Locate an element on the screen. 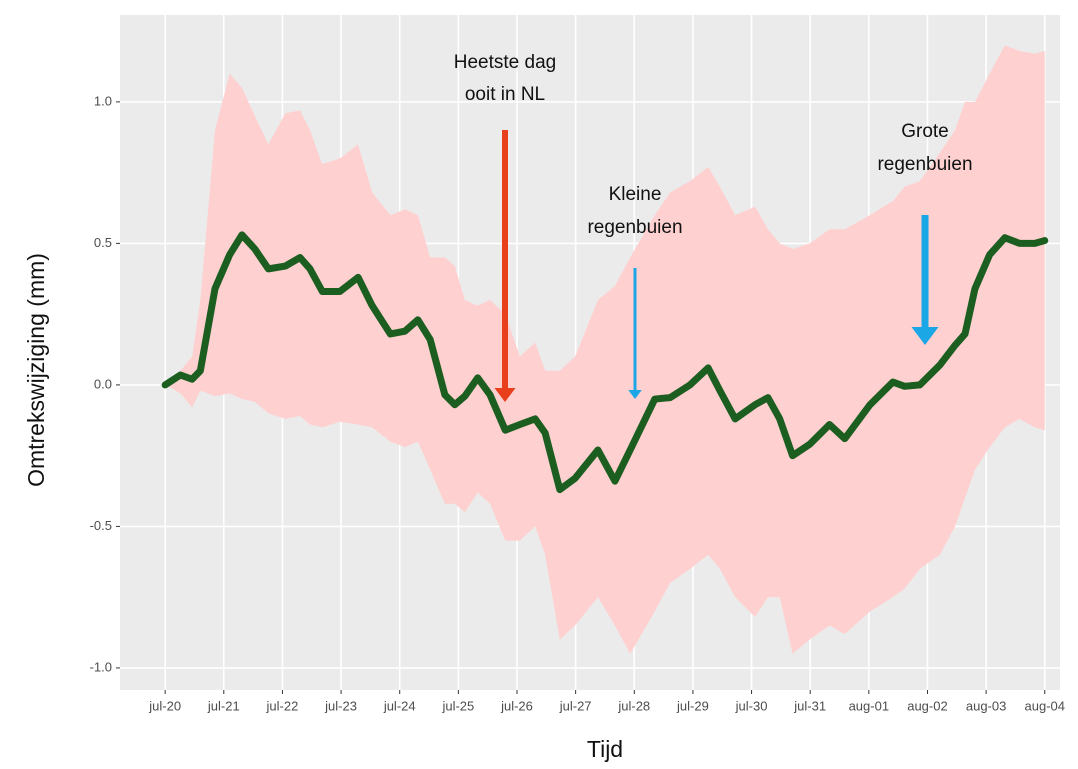 Image resolution: width=1078 pixels, height=769 pixels. x-tick-label: jul-29 is located at coordinates (692, 705).